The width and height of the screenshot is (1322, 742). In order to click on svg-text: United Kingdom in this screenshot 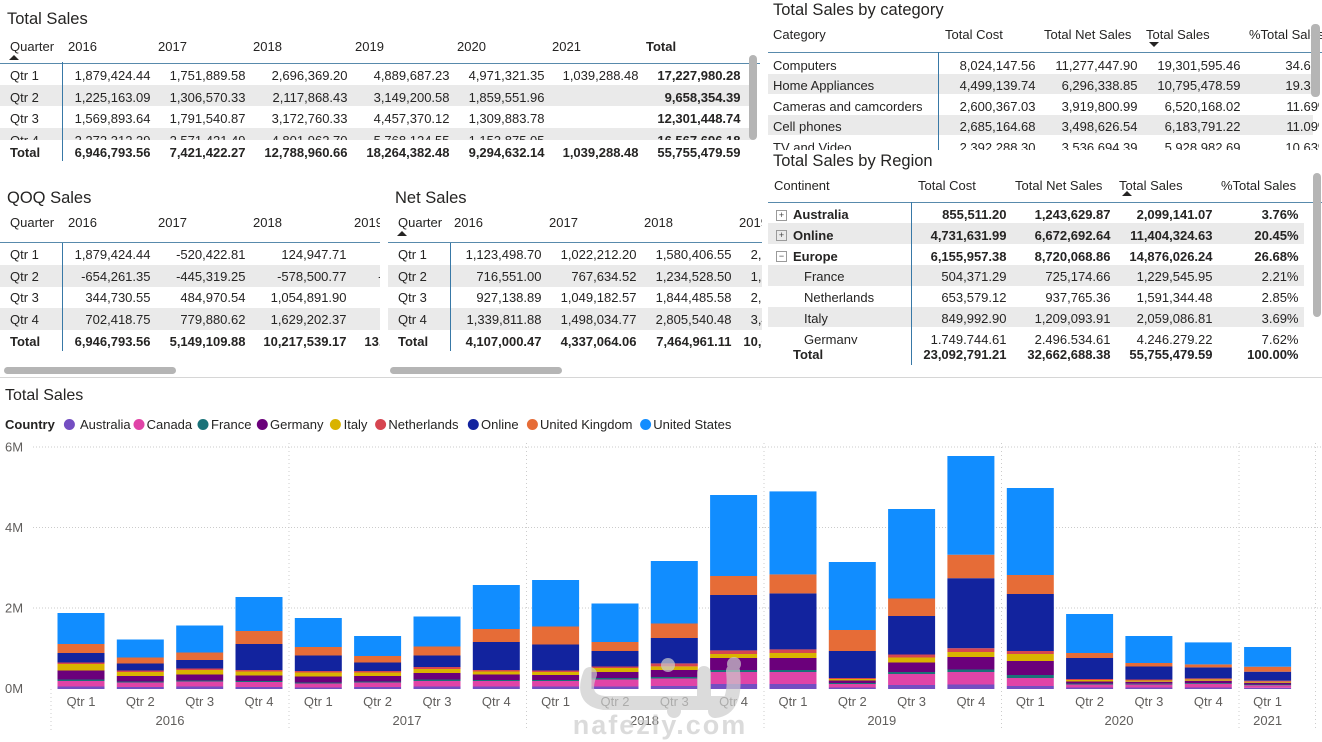, I will do `click(586, 424)`.